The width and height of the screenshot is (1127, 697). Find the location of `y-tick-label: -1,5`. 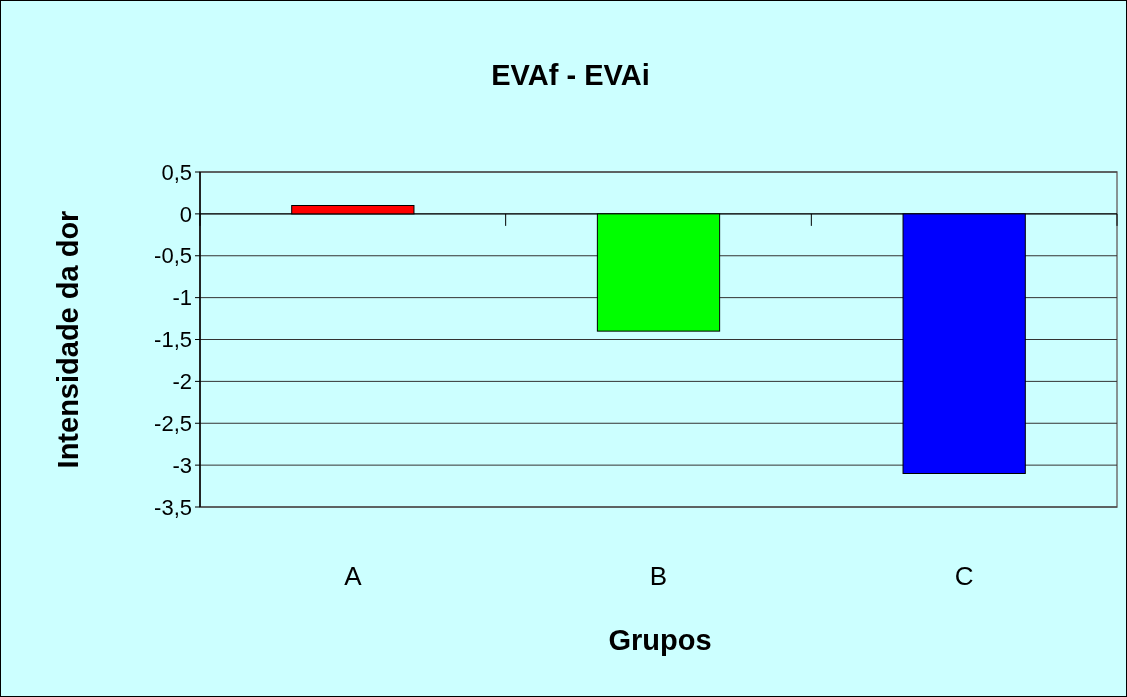

y-tick-label: -1,5 is located at coordinates (173, 340).